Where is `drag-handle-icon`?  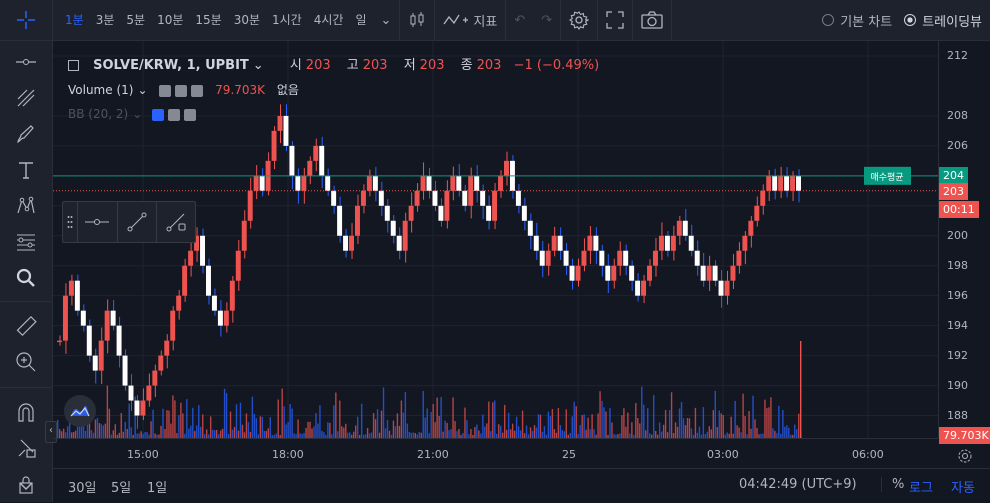 drag-handle-icon is located at coordinates (70, 222).